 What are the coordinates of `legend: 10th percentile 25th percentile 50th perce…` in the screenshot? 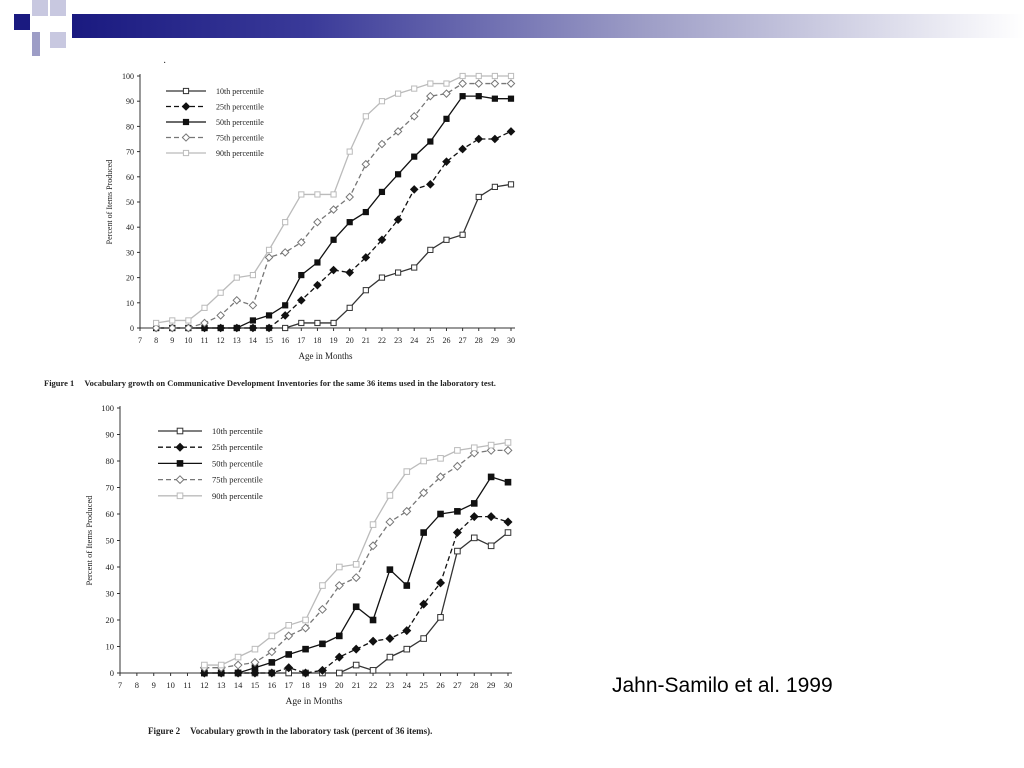 It's located at (210, 463).